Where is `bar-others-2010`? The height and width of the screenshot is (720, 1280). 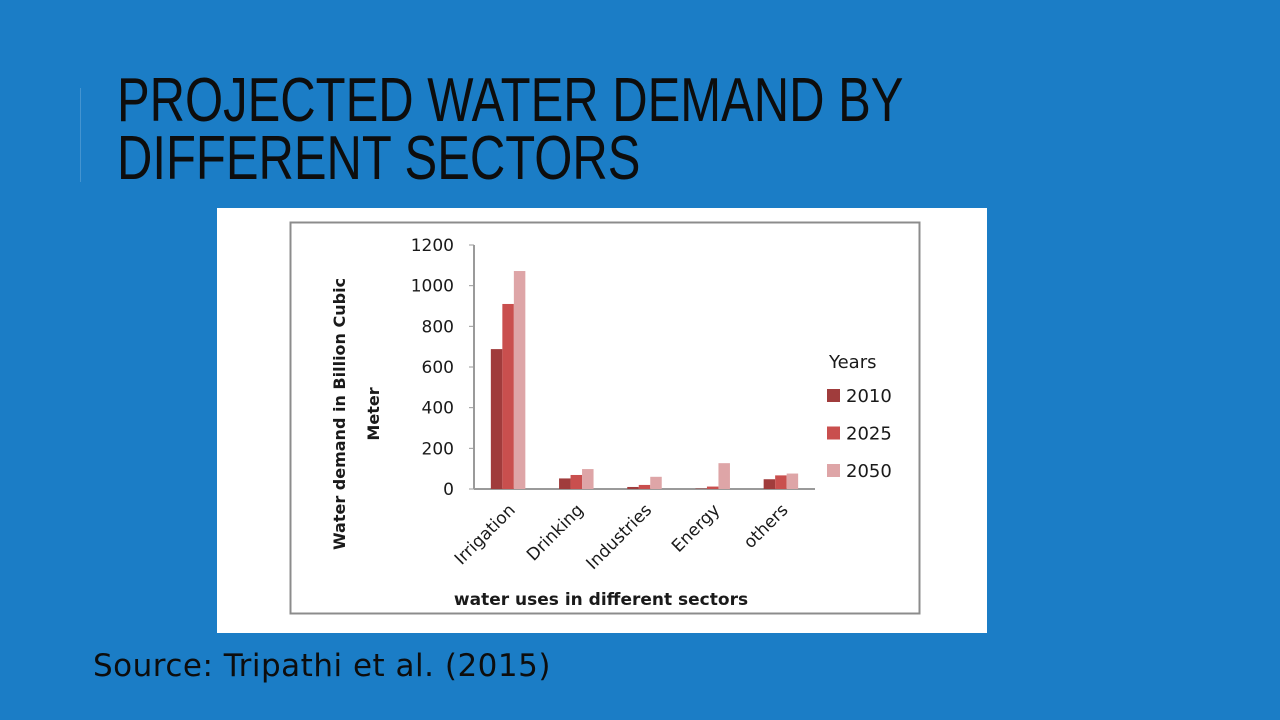
bar-others-2010 is located at coordinates (769, 484).